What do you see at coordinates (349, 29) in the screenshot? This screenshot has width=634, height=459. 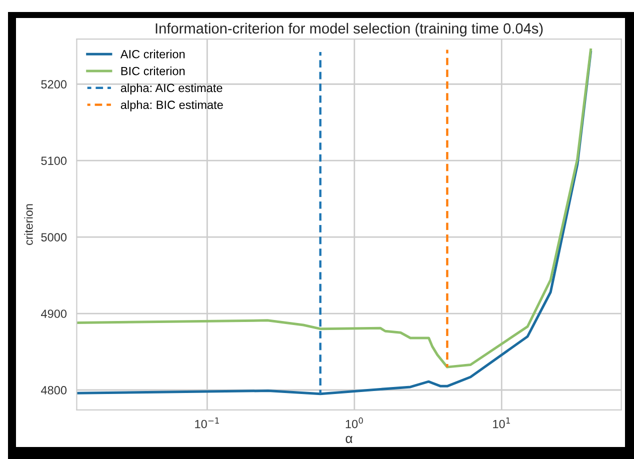 I see `chart-title: Information-criterion for model selection (training time 0.04s)` at bounding box center [349, 29].